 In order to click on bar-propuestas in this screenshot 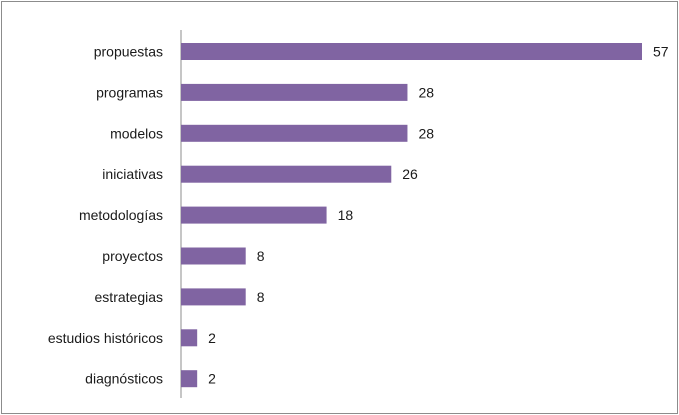, I will do `click(411, 51)`.